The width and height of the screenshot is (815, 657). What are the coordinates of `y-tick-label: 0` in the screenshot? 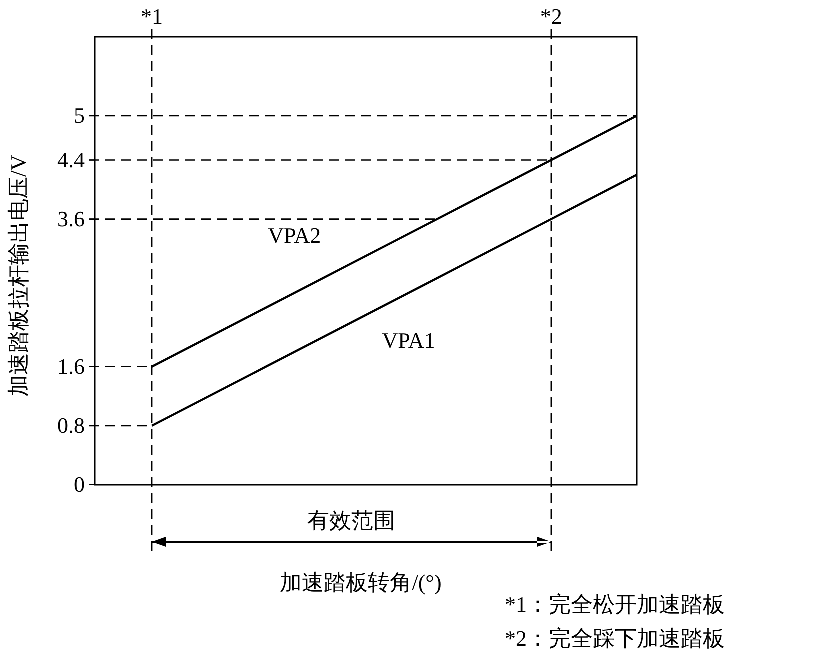 It's located at (79, 484).